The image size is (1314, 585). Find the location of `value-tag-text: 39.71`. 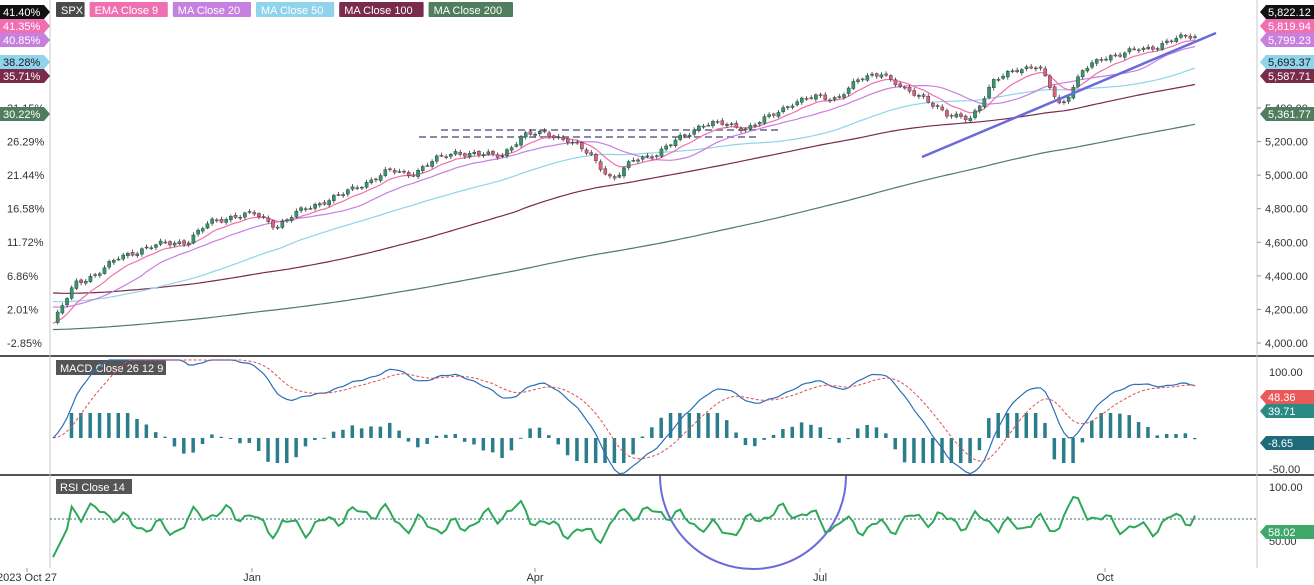

value-tag-text: 39.71 is located at coordinates (1282, 412).